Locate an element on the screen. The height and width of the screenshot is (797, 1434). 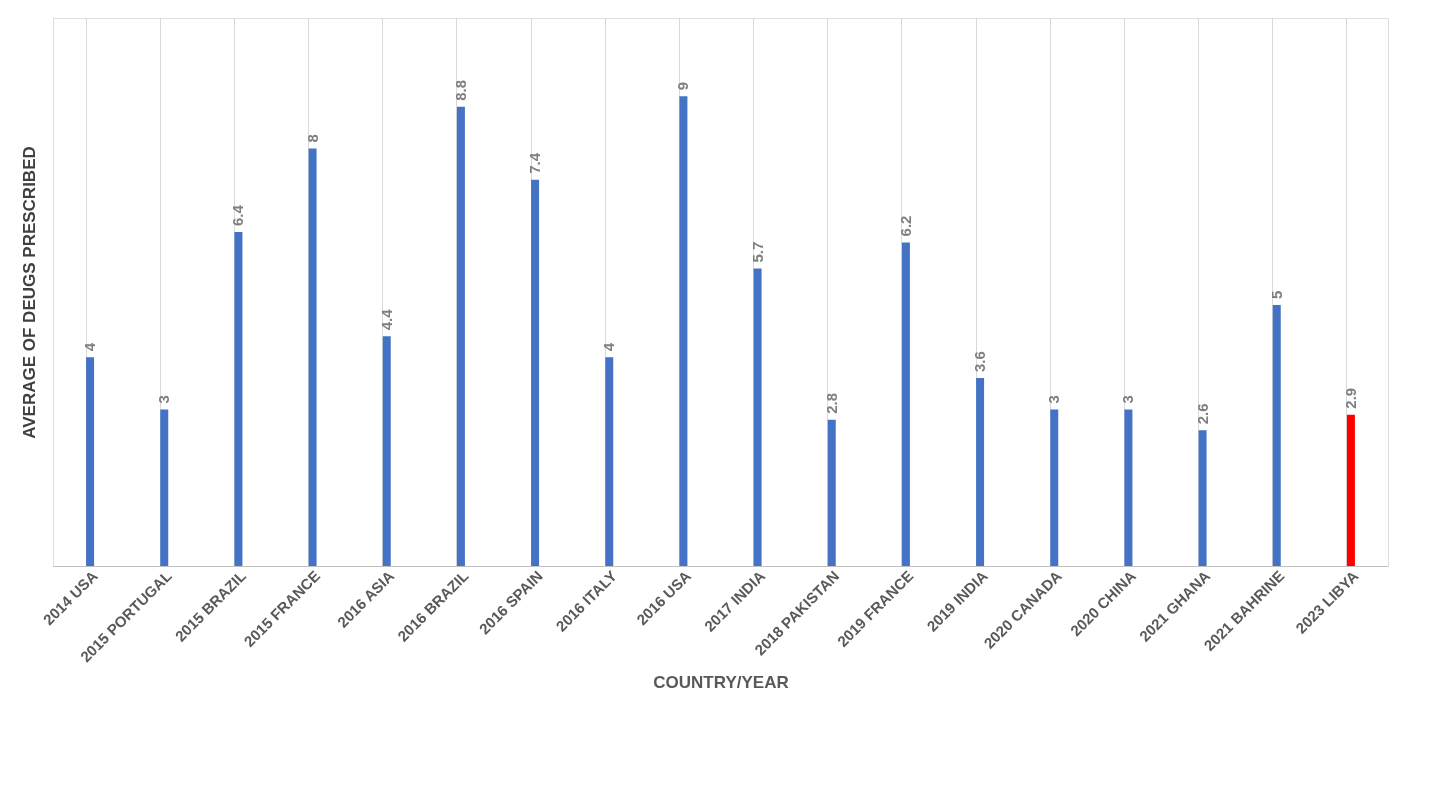
data-label: 8 is located at coordinates (312, 138).